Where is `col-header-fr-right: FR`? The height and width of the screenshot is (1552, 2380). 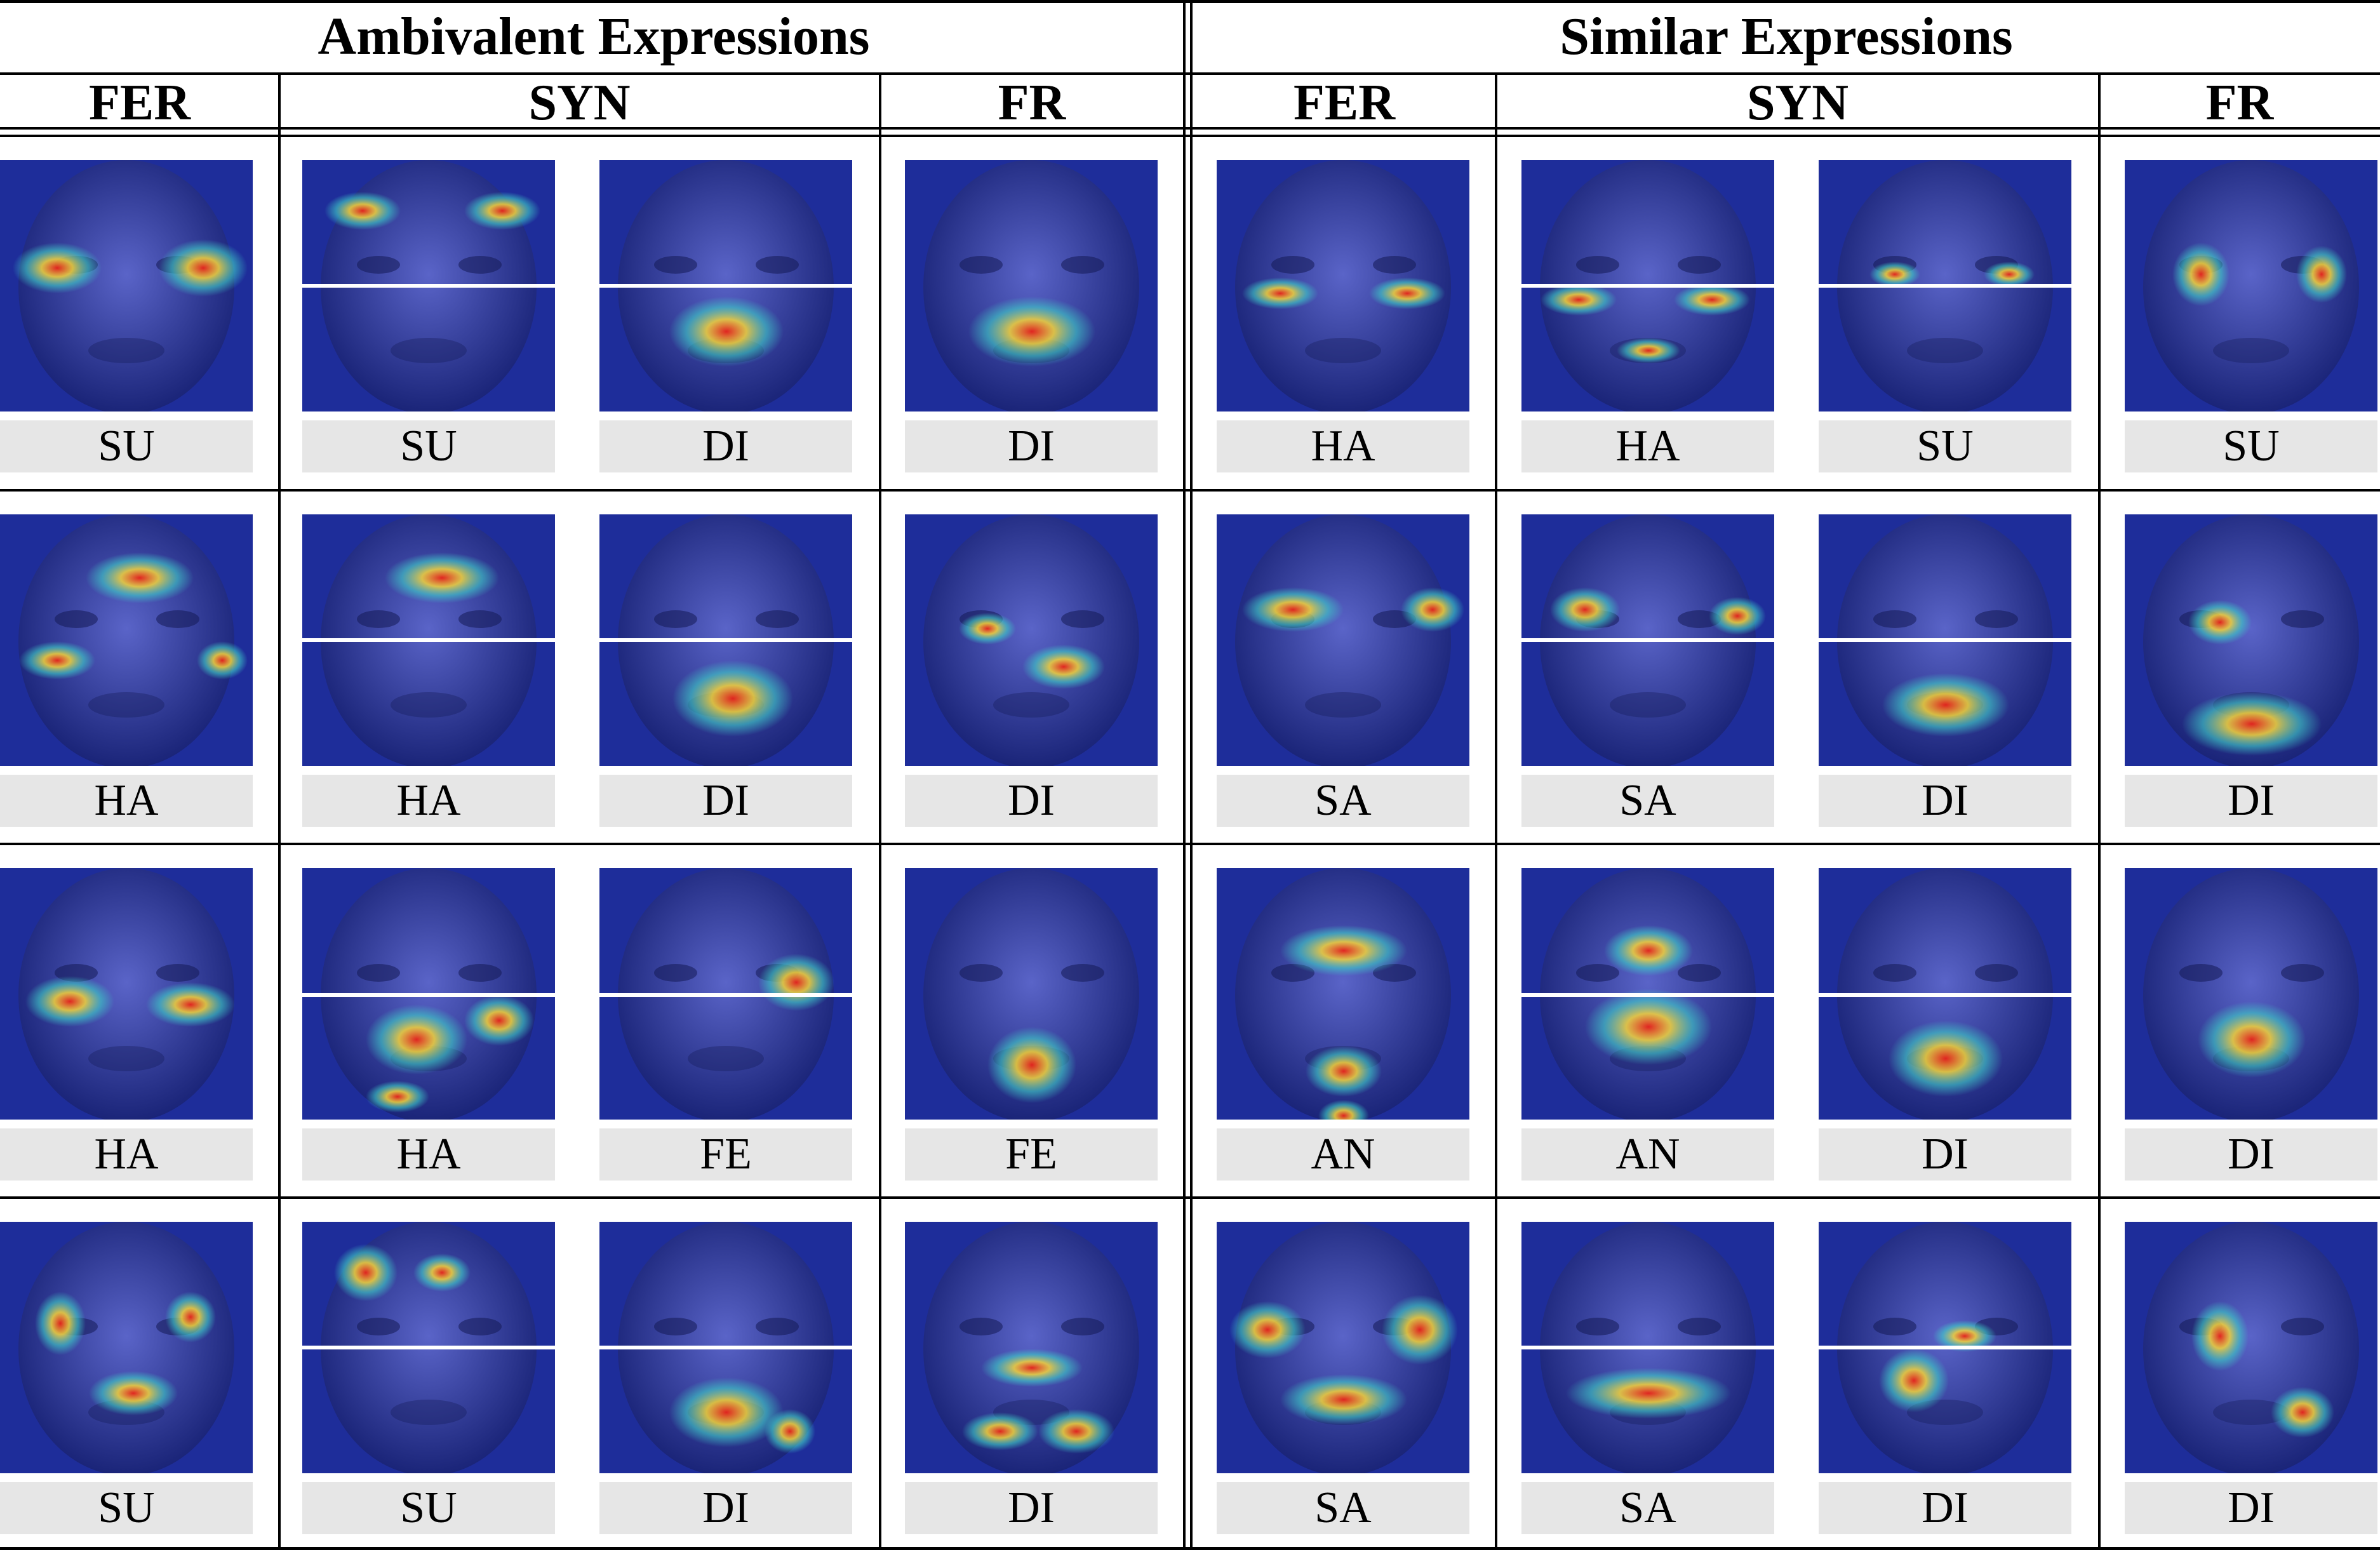 col-header-fr-right: FR is located at coordinates (2239, 103).